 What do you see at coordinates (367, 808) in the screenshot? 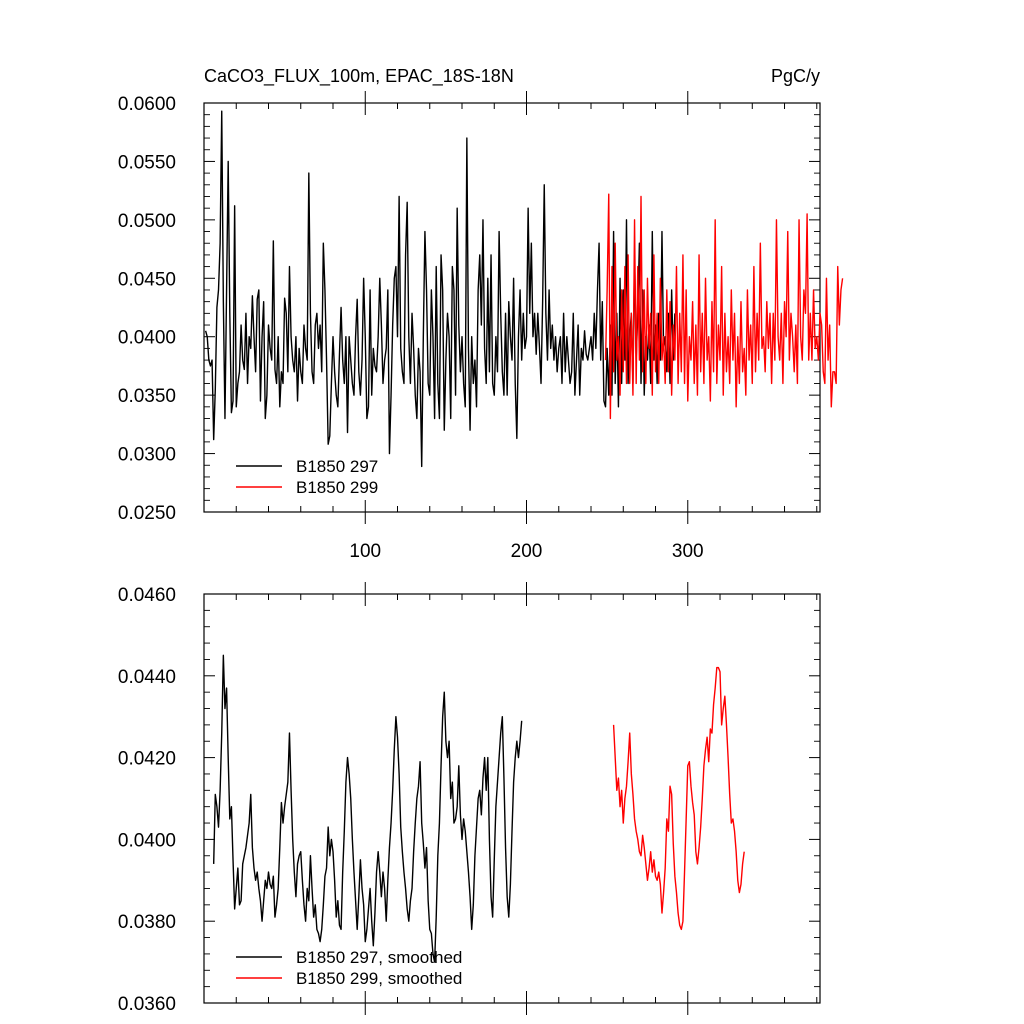
I see `series-line-b1850-297-smoothed` at bounding box center [367, 808].